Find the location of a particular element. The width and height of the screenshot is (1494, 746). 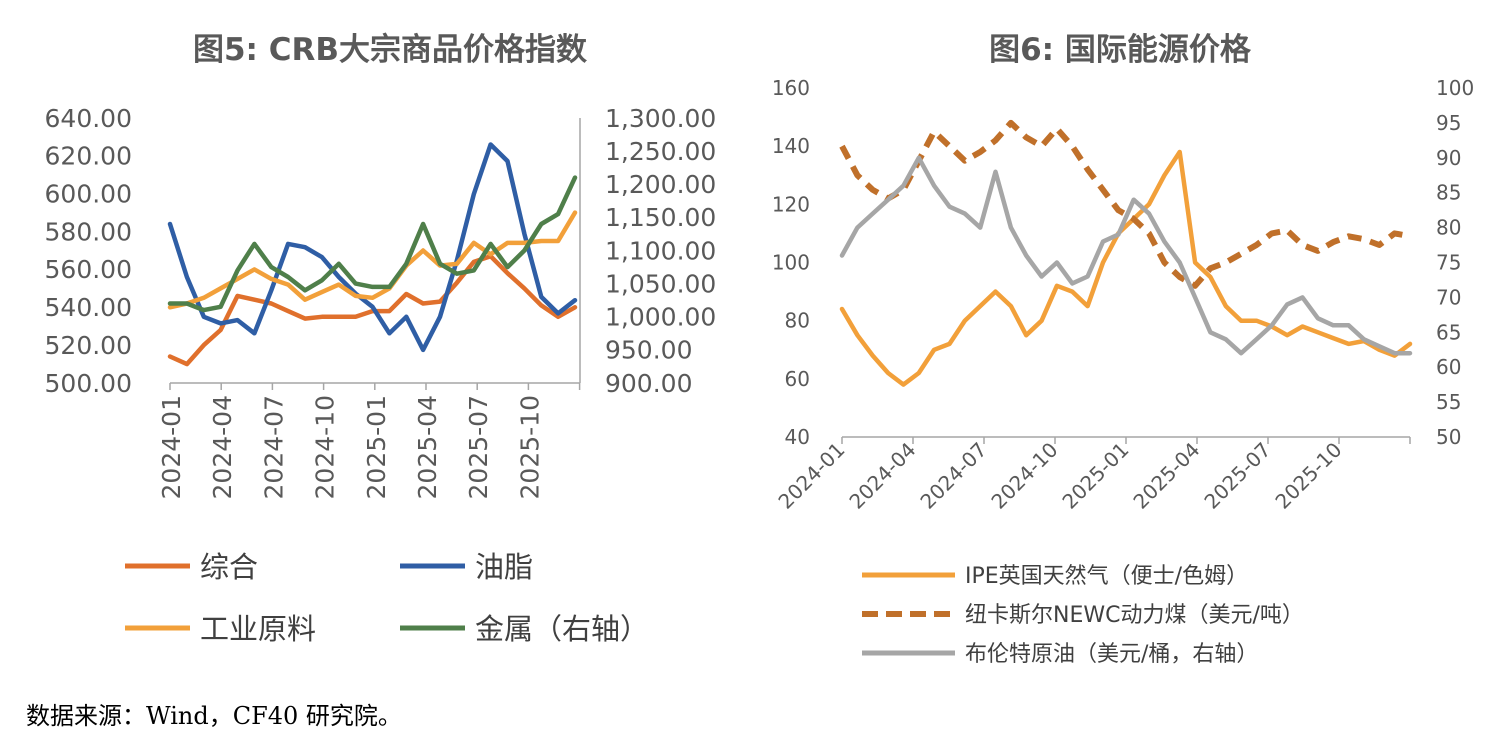

x-tick-label: 2024-01 is located at coordinates (171, 447).